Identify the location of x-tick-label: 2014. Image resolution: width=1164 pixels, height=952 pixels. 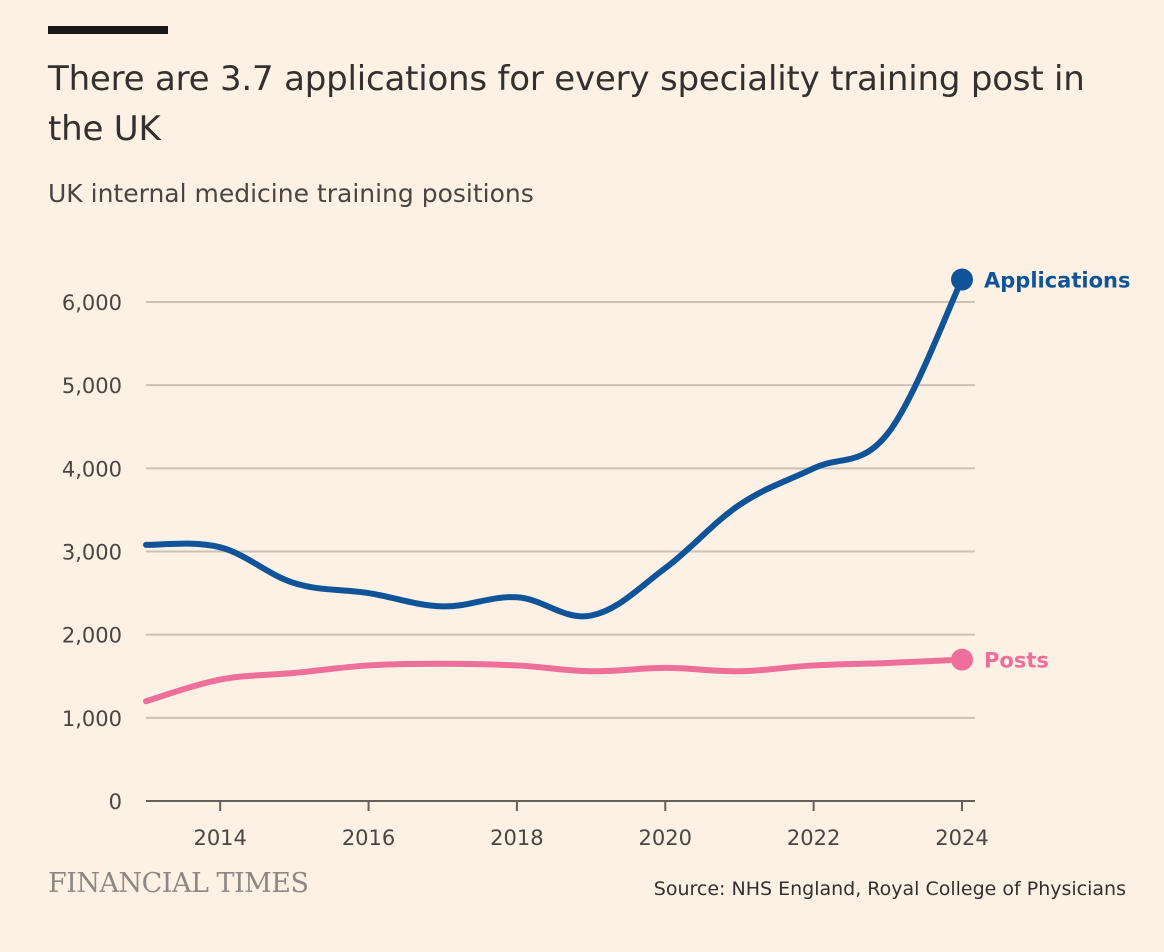
(219, 838).